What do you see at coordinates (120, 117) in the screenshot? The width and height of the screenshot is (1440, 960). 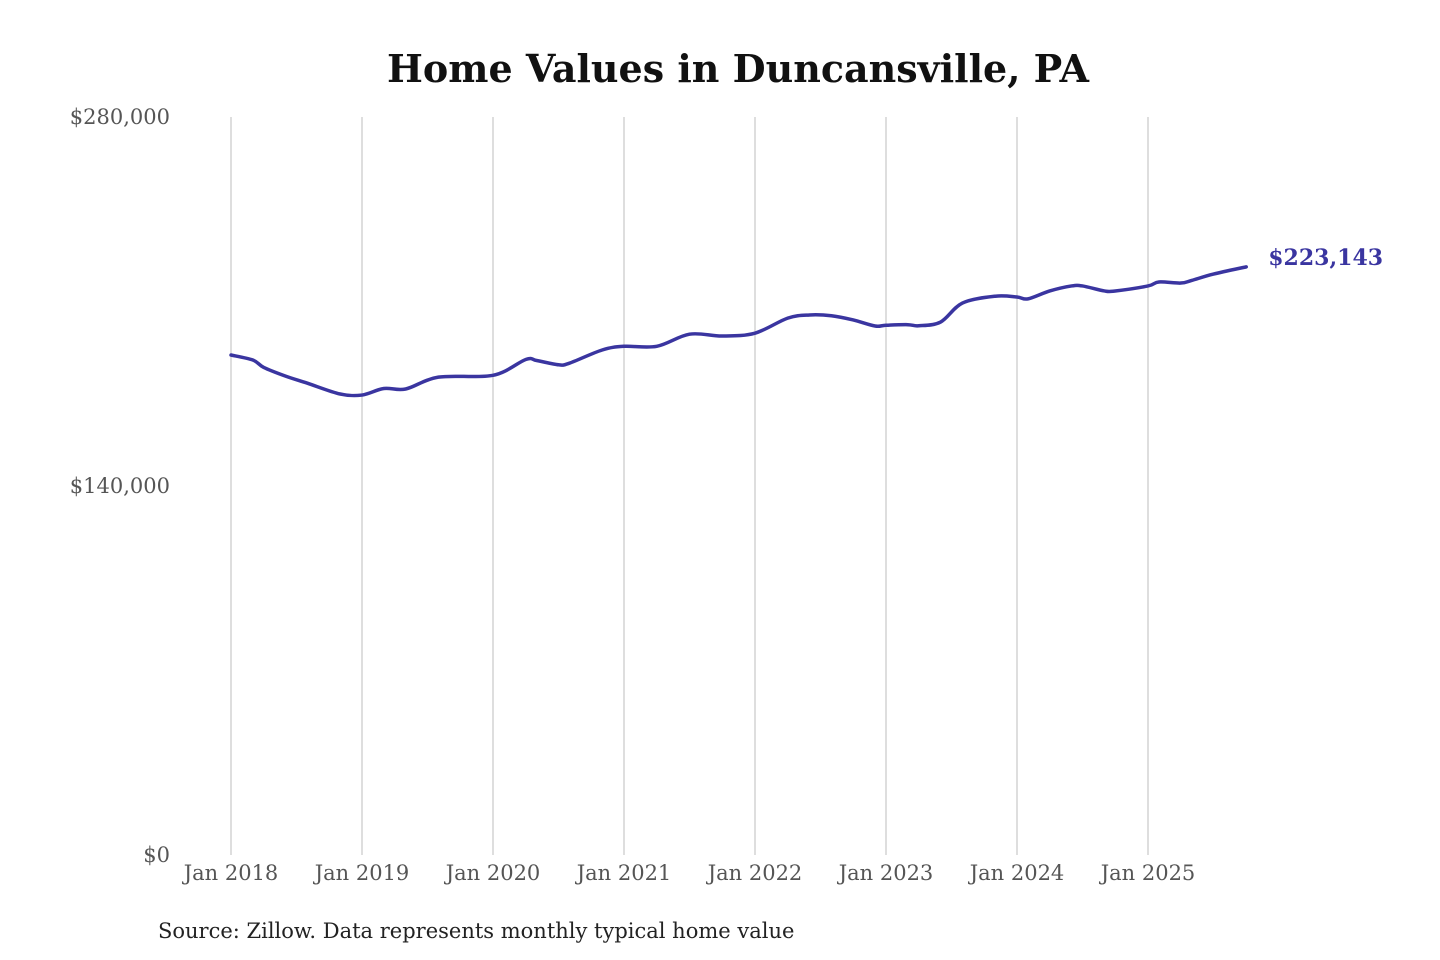 I see `y-tick-label: $280,000` at bounding box center [120, 117].